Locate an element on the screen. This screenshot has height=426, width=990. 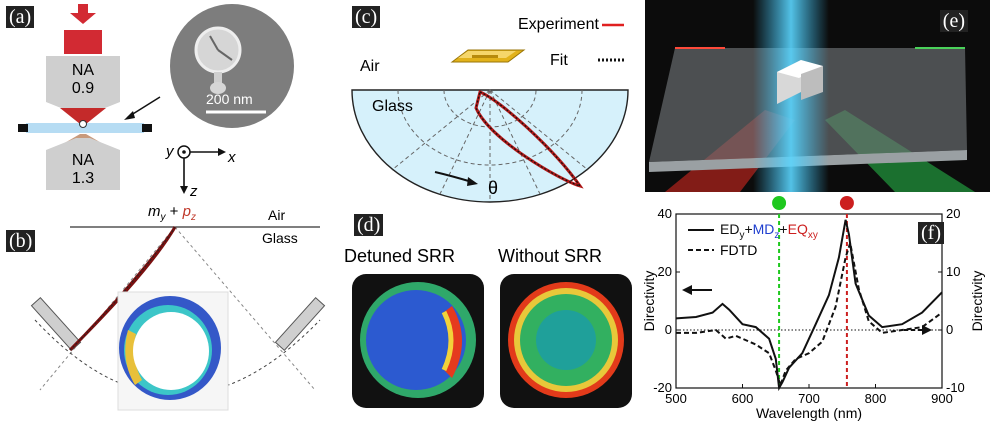
marker-dot-green is located at coordinates (779, 203).